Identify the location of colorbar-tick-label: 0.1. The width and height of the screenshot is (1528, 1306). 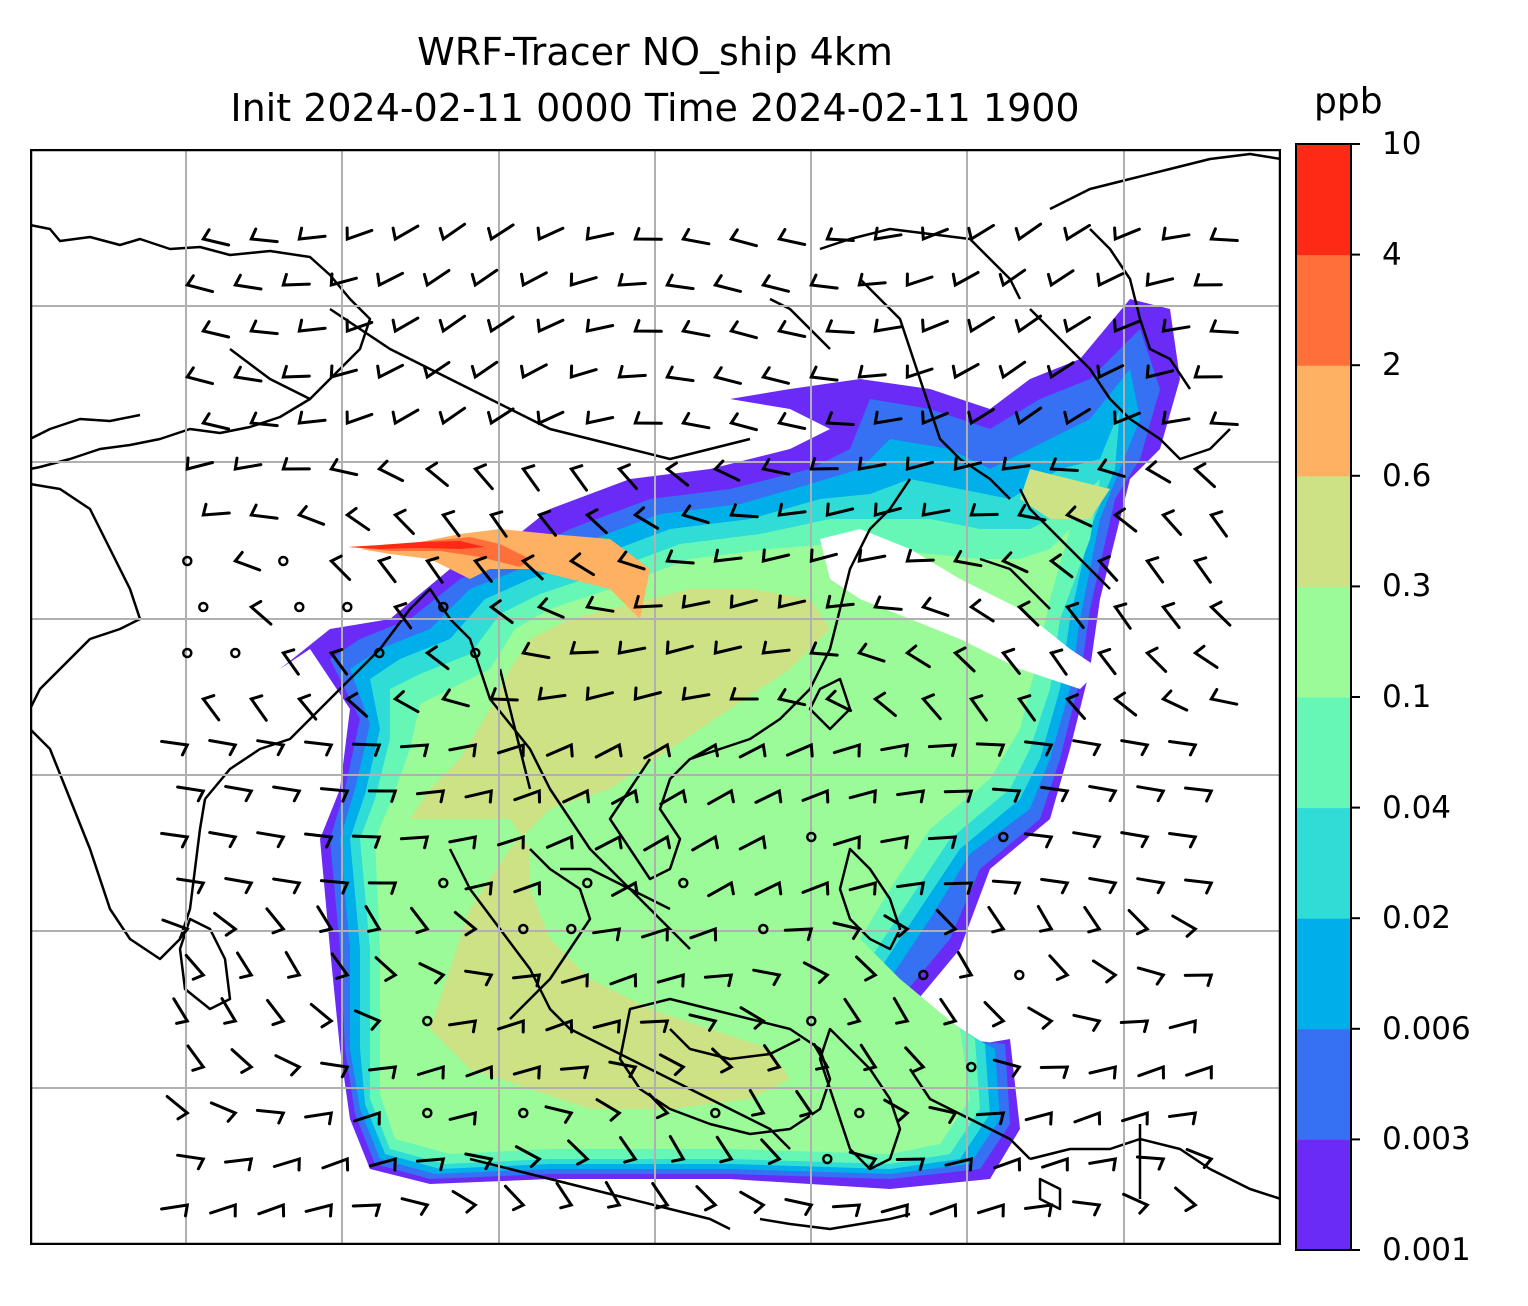
(1407, 697).